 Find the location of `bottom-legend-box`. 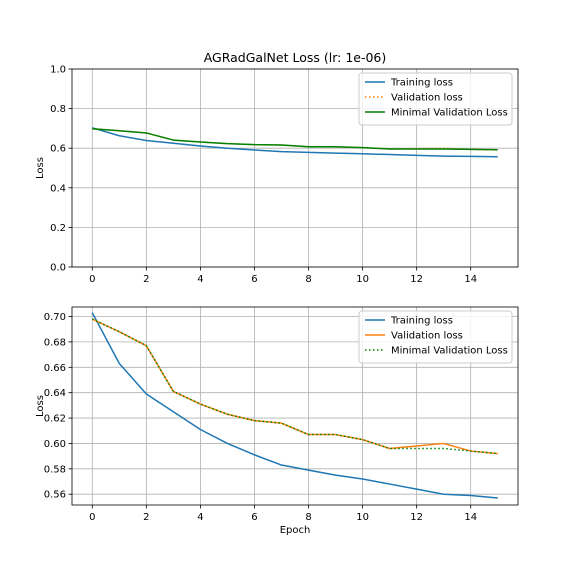

bottom-legend-box is located at coordinates (435, 337).